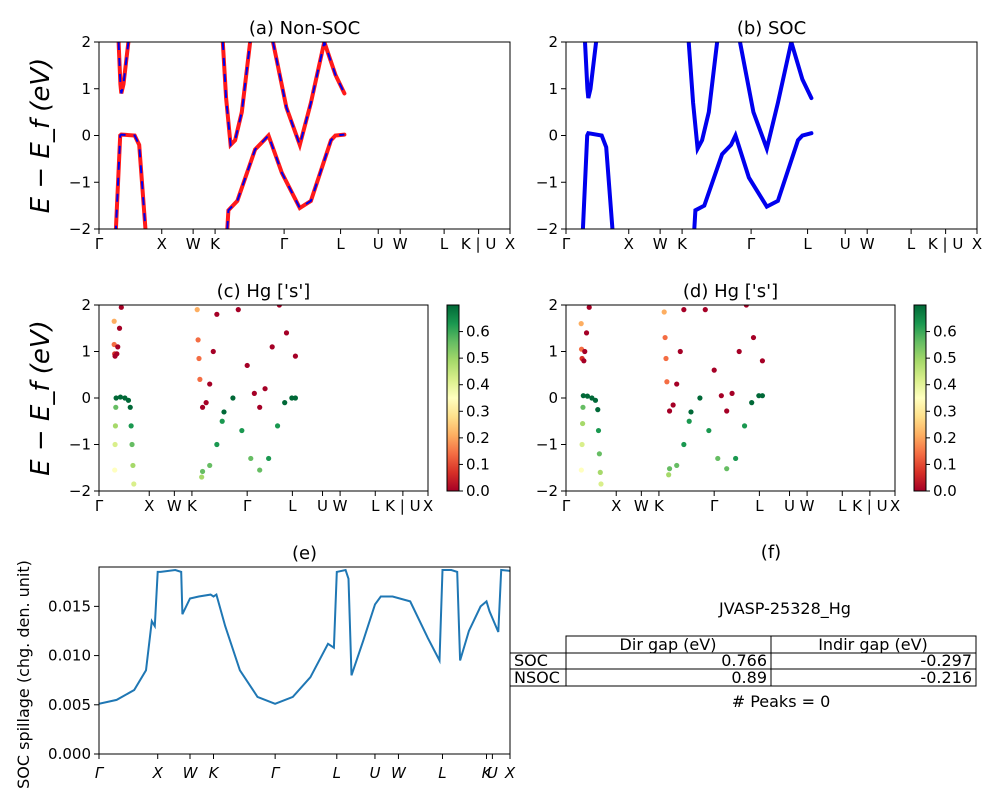  I want to click on y-tick-label: 0.000, so click(69, 754).